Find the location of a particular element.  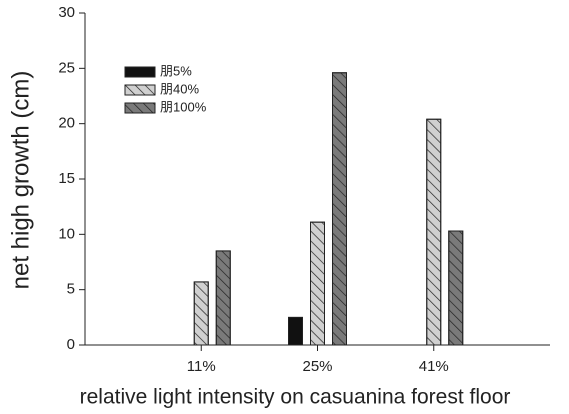

legend-label: 朋100% is located at coordinates (183, 106).